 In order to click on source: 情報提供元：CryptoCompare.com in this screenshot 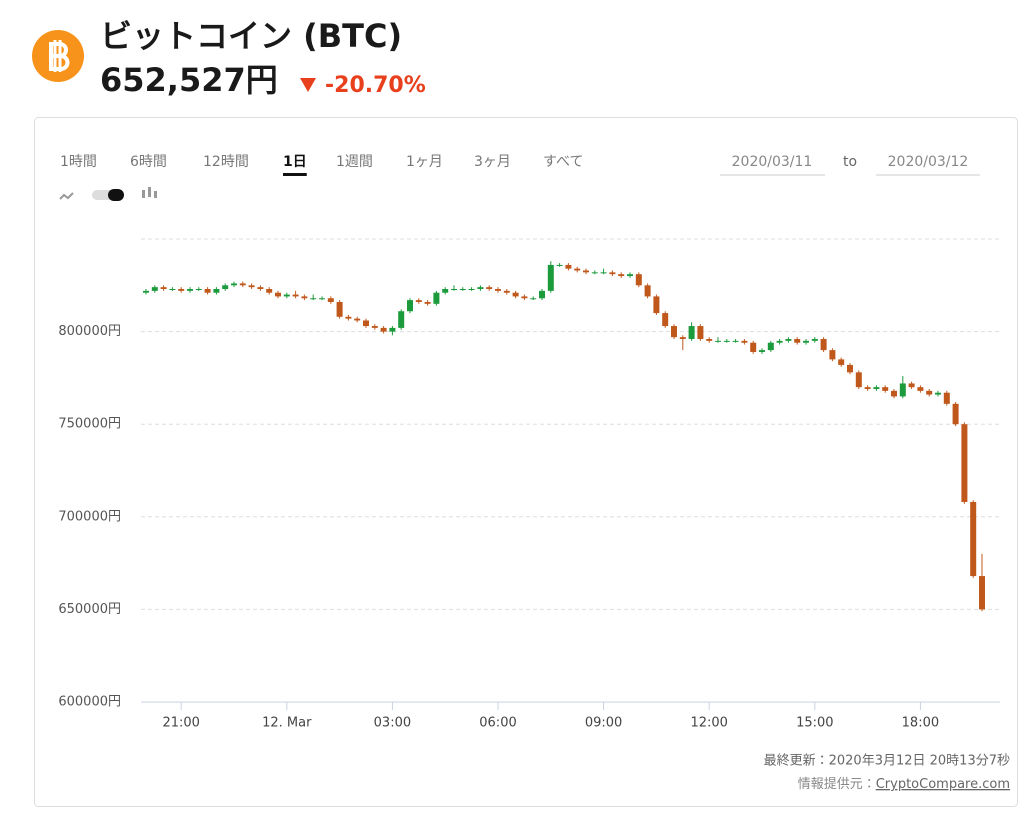, I will do `click(904, 784)`.